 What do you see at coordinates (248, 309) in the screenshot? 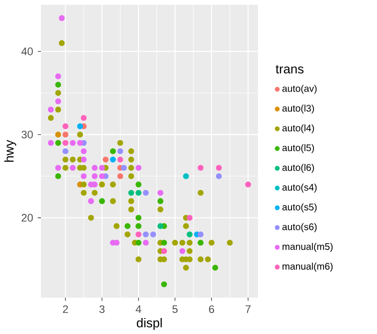
I see `x-tick-label: 7` at bounding box center [248, 309].